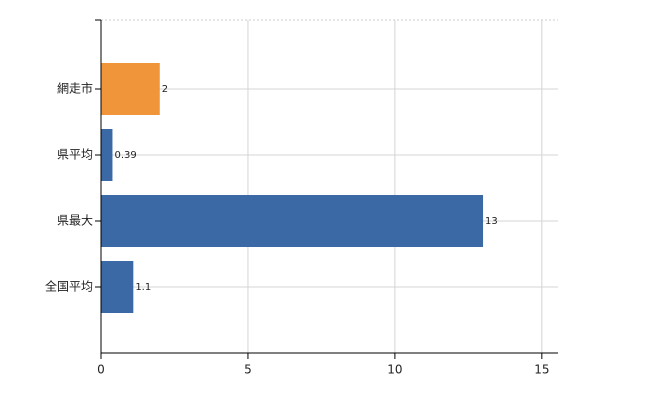 Image resolution: width=650 pixels, height=404 pixels. I want to click on y-tick-label: 網走市, so click(75, 88).